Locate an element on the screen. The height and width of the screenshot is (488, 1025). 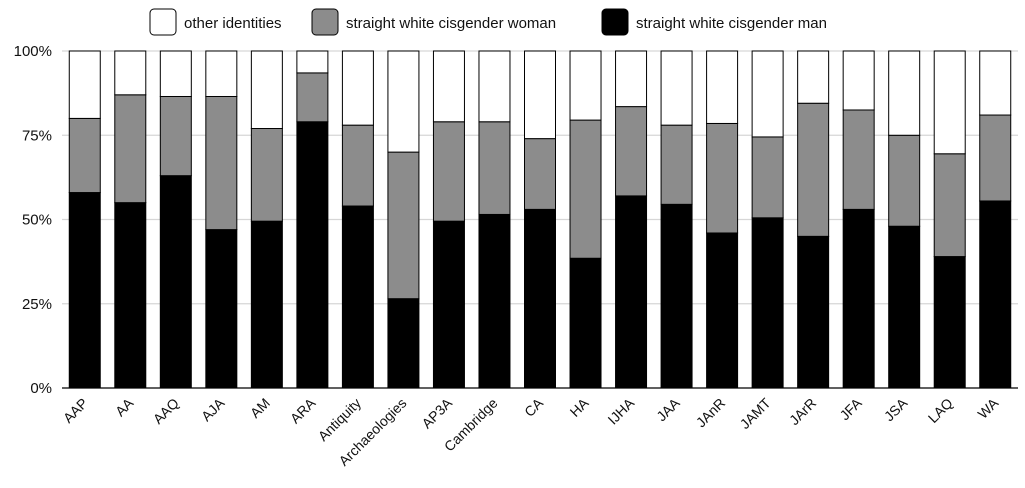
bar-archaeologies-straight-white-cisgender-man is located at coordinates (403, 343).